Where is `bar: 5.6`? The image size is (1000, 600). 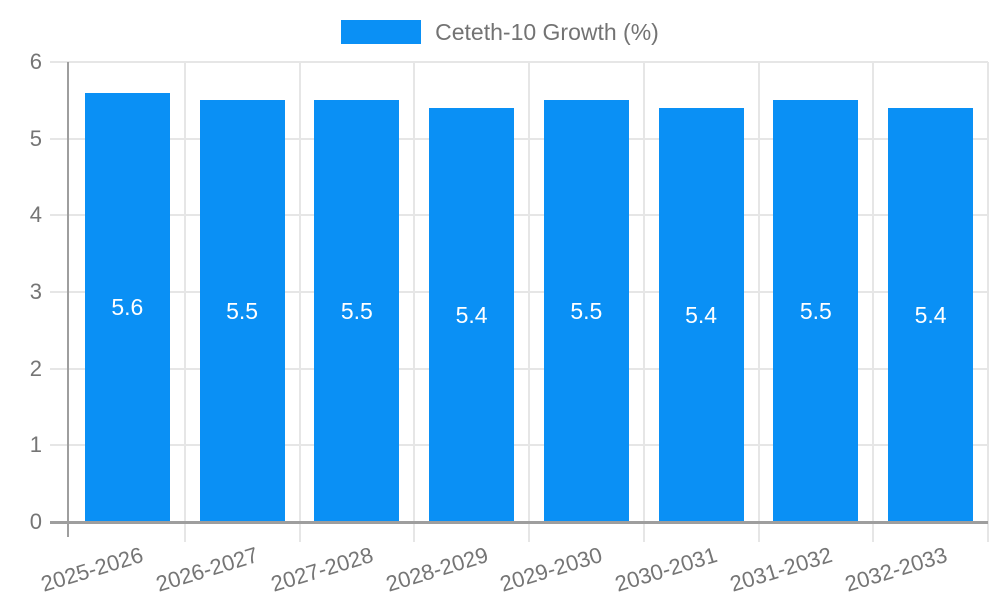
bar: 5.6 is located at coordinates (127, 307).